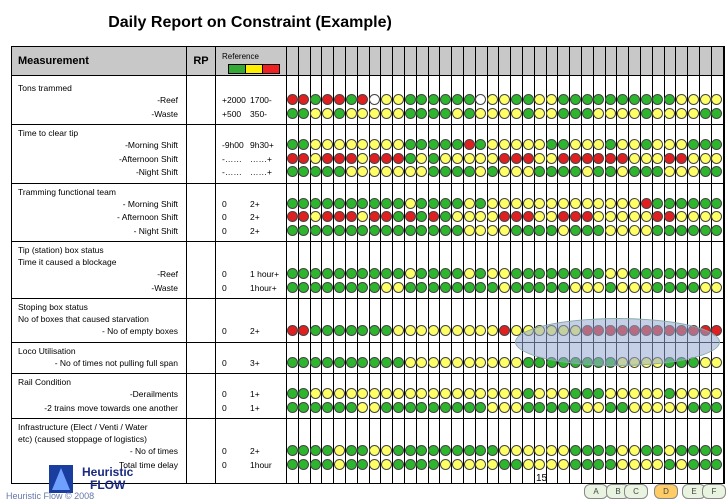  What do you see at coordinates (240, 56) in the screenshot?
I see `header-reference: Reference` at bounding box center [240, 56].